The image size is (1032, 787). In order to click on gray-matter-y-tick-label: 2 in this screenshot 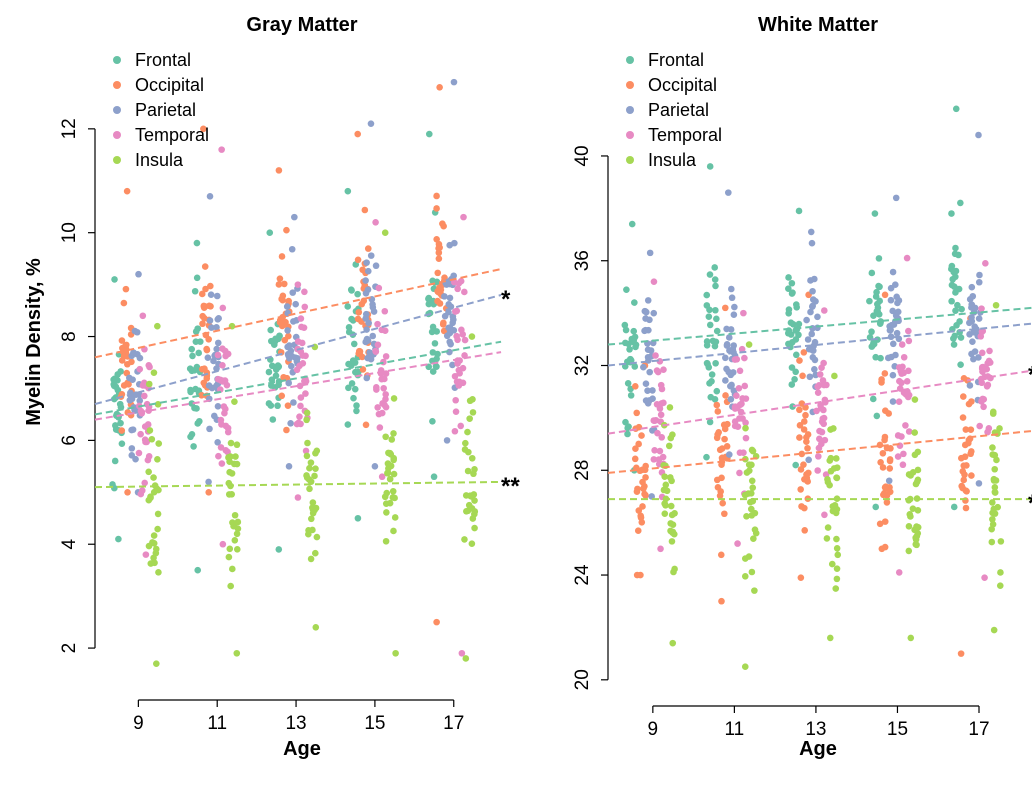, I will do `click(69, 648)`.